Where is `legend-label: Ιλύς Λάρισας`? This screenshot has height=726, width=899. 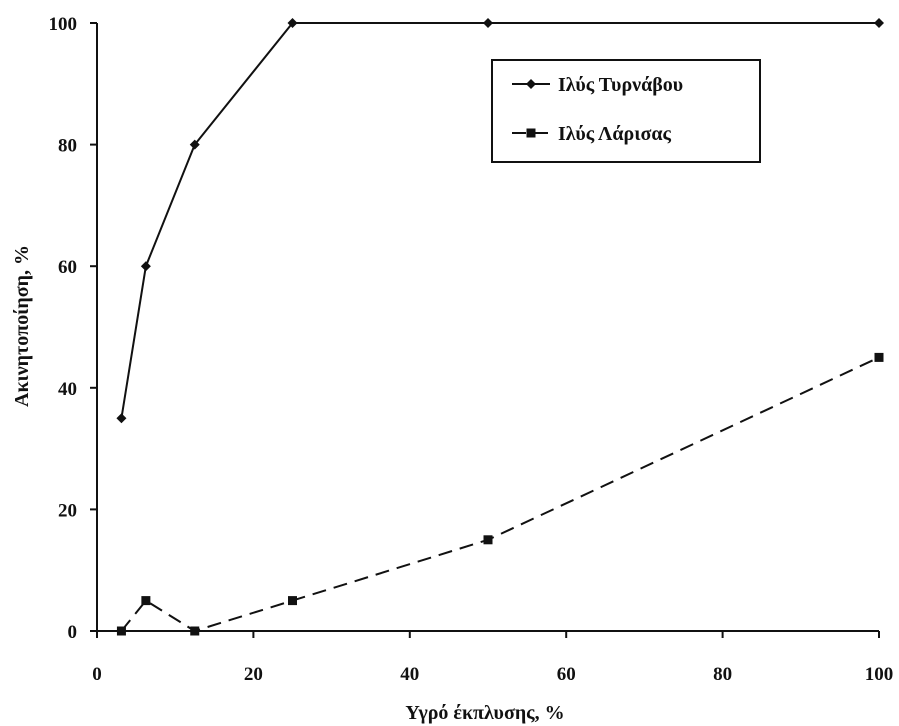 legend-label: Ιλύς Λάρισας is located at coordinates (614, 134).